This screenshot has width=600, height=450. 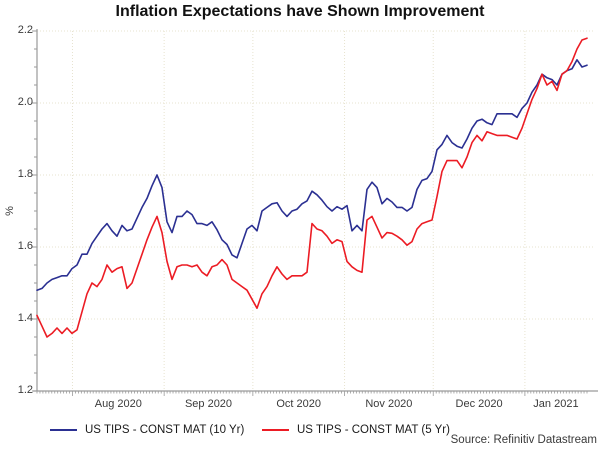 I want to click on legend-item-10yr: US TIPS - CONST MAT (10 Yr), so click(x=147, y=430).